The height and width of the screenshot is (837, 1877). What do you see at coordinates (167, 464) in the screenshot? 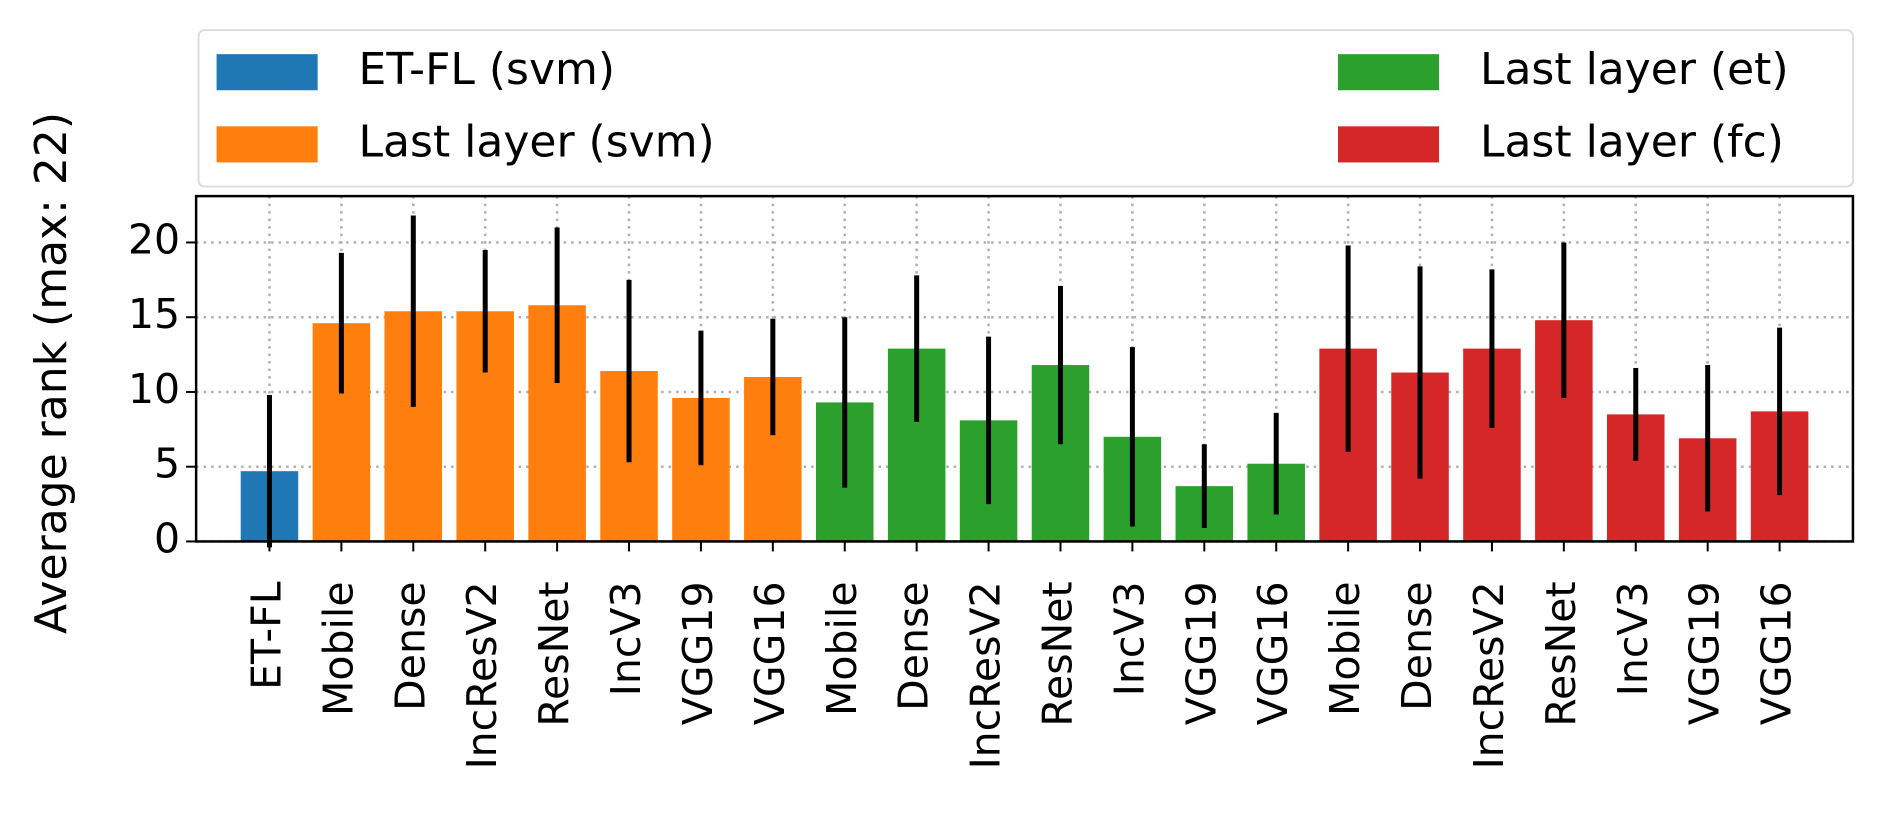
I see `y-tick-label: 5` at bounding box center [167, 464].